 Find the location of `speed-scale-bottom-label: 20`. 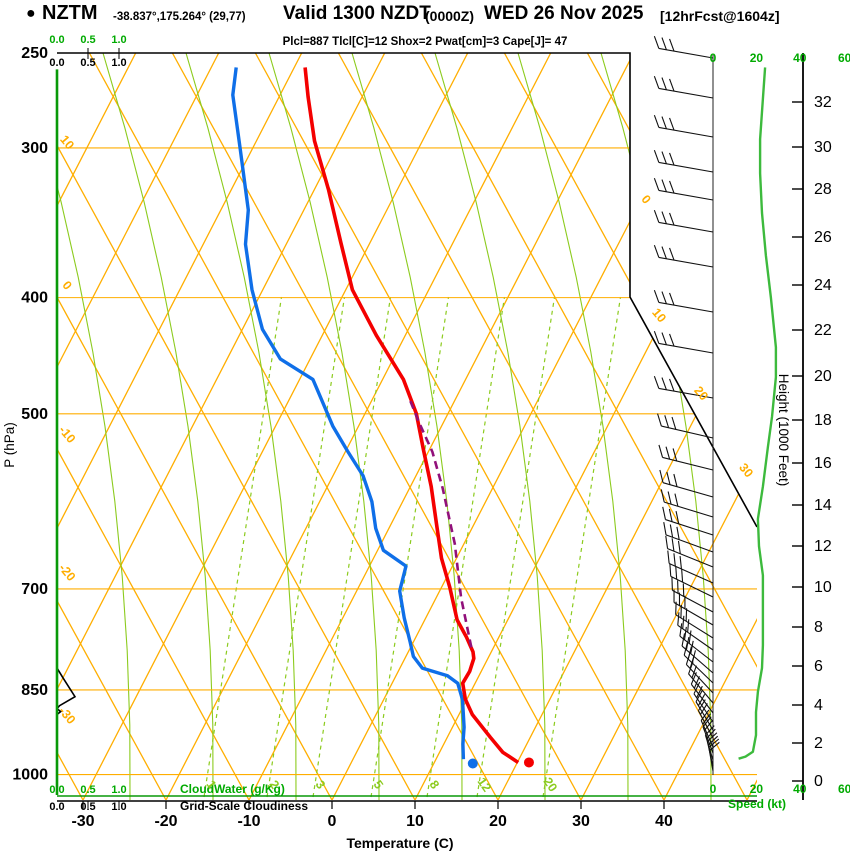

speed-scale-bottom-label: 20 is located at coordinates (757, 789).